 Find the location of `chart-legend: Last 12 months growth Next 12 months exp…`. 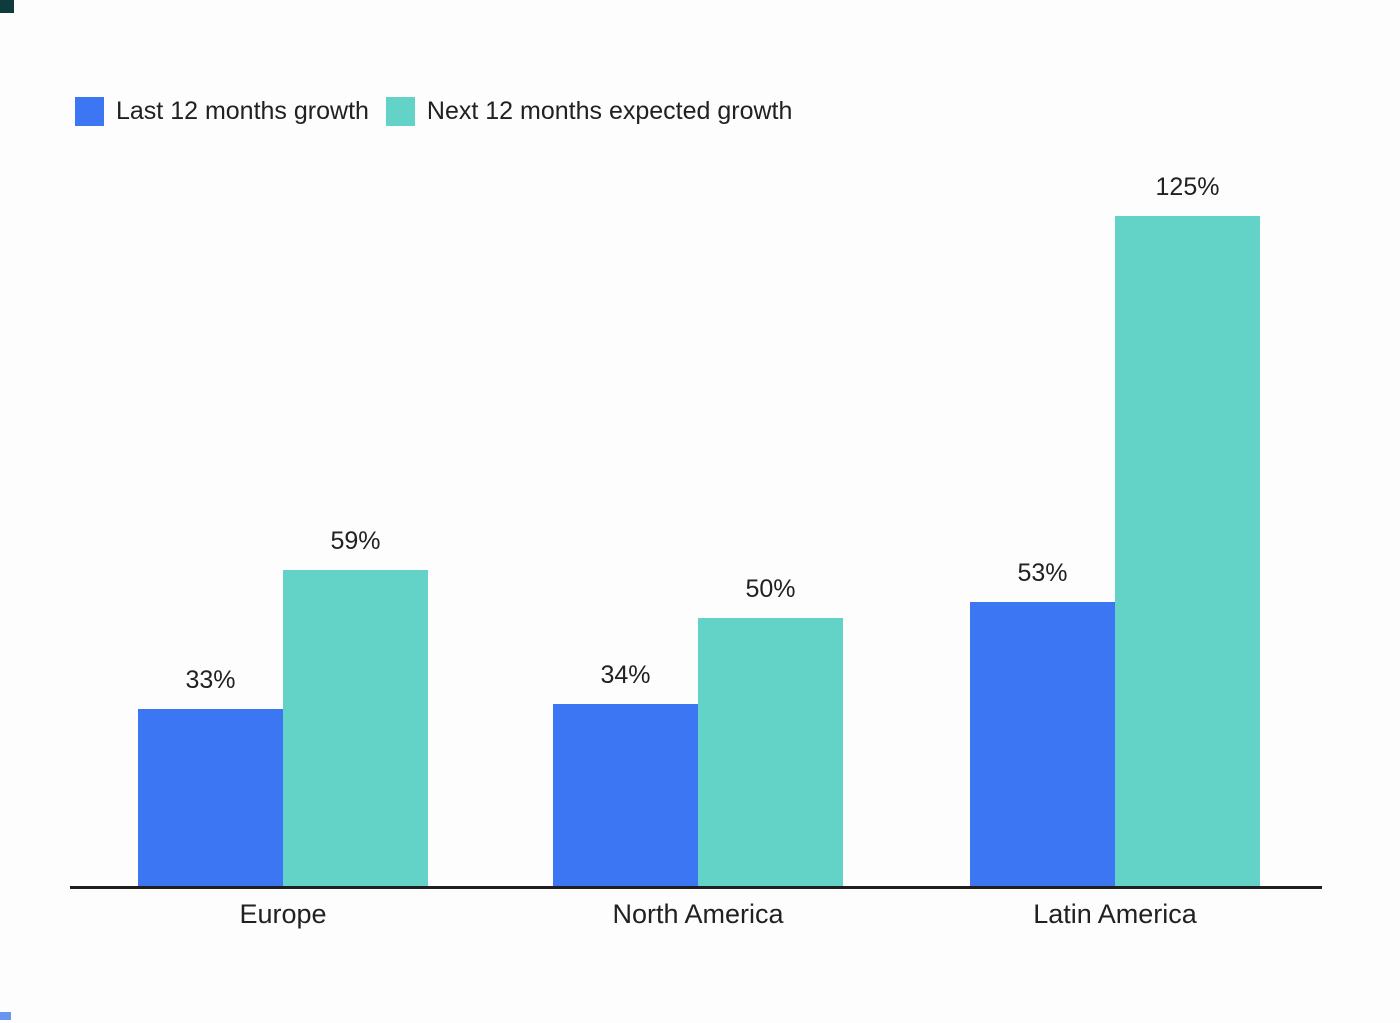

chart-legend: Last 12 months growth Next 12 months exp… is located at coordinates (433, 111).